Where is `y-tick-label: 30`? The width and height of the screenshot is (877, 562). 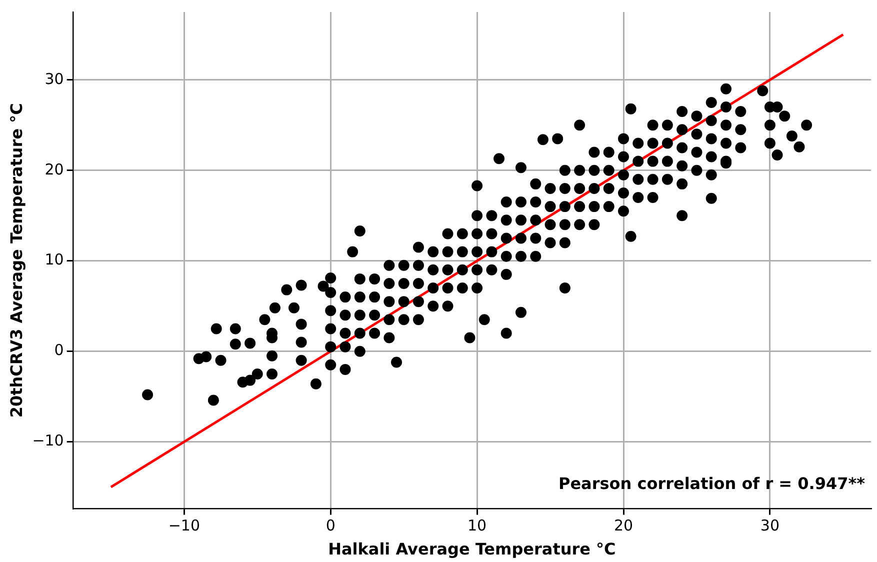 y-tick-label: 30 is located at coordinates (54, 79).